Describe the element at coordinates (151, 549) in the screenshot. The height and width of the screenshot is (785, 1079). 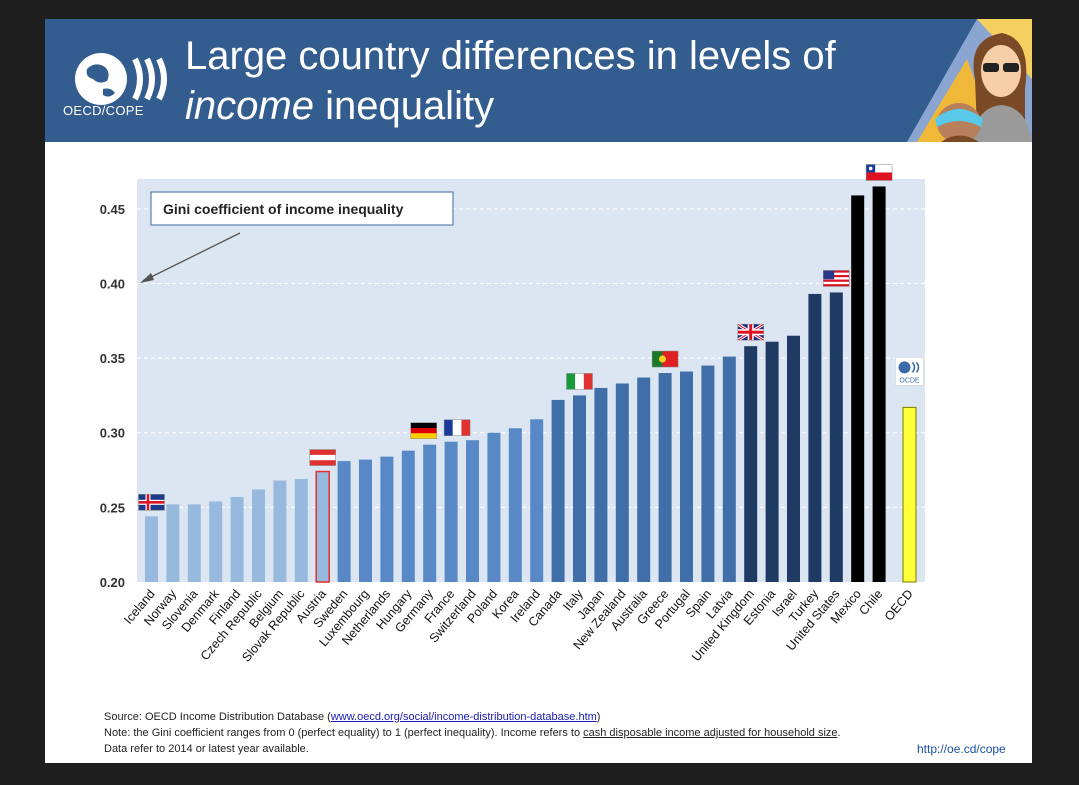
I see `bar-iceland` at that location.